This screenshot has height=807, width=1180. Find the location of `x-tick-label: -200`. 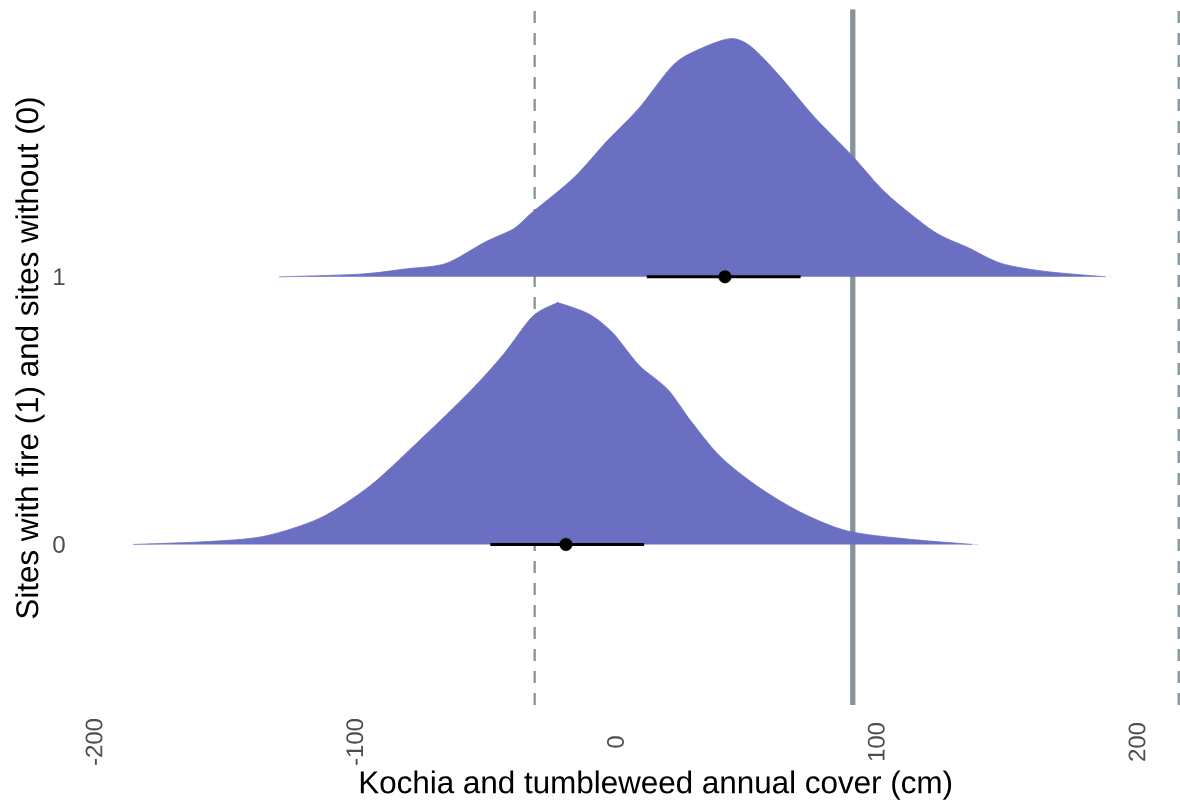

x-tick-label: -200 is located at coordinates (94, 742).